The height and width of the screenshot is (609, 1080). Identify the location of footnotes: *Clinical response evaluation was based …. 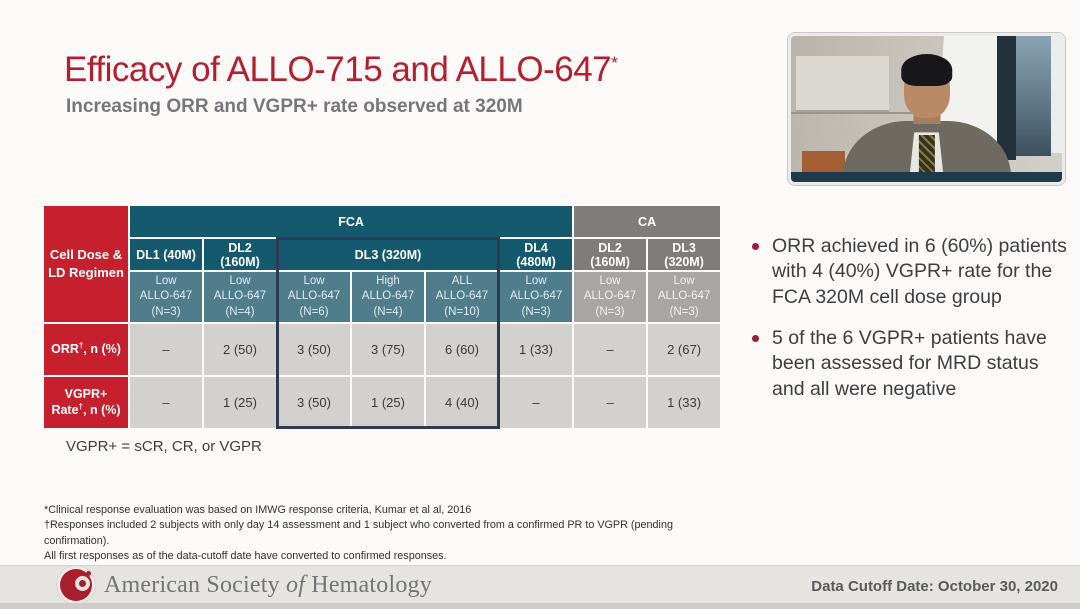
(384, 533).